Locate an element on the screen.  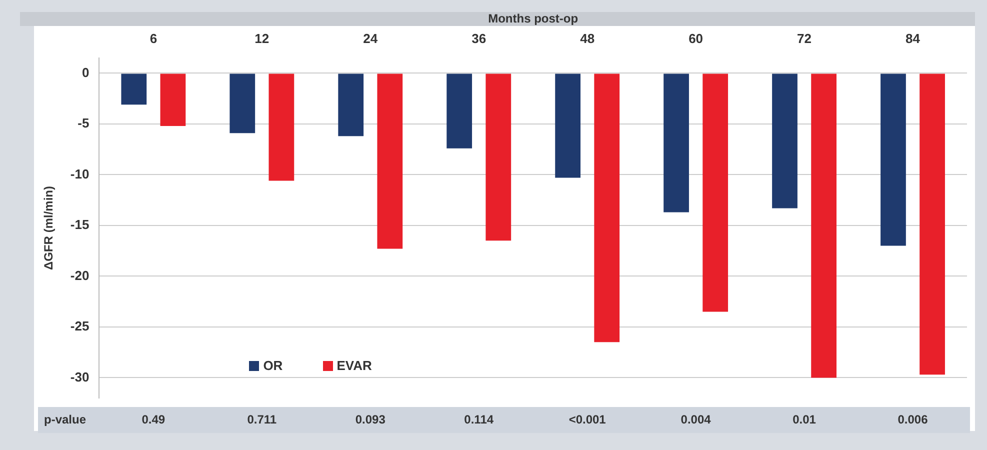
y-tick-label: -25 is located at coordinates (80, 326).